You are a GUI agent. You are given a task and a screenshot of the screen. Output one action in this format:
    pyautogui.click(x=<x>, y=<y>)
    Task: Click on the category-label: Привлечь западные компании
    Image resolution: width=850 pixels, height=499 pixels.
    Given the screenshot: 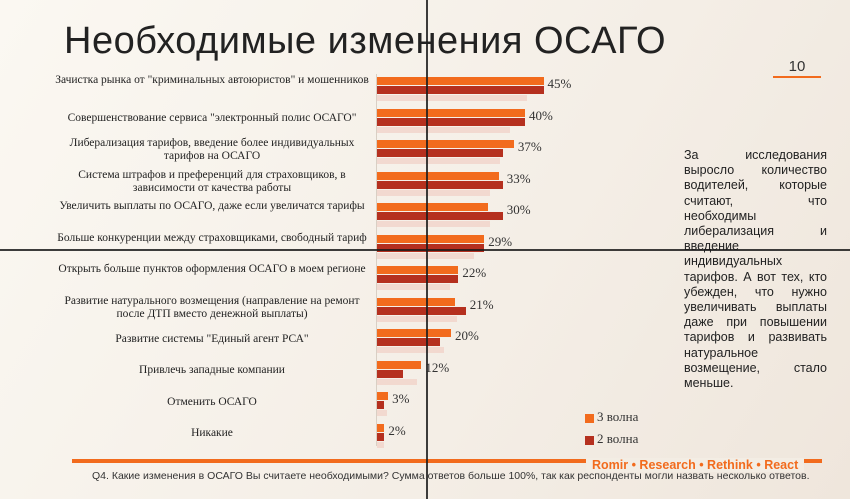 What is the action you would take?
    pyautogui.click(x=212, y=370)
    